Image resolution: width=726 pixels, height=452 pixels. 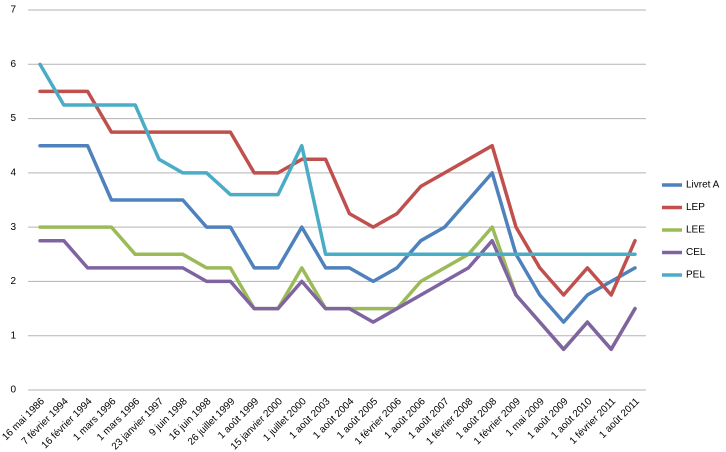 What do you see at coordinates (696, 252) in the screenshot?
I see `legend-label: CEL` at bounding box center [696, 252].